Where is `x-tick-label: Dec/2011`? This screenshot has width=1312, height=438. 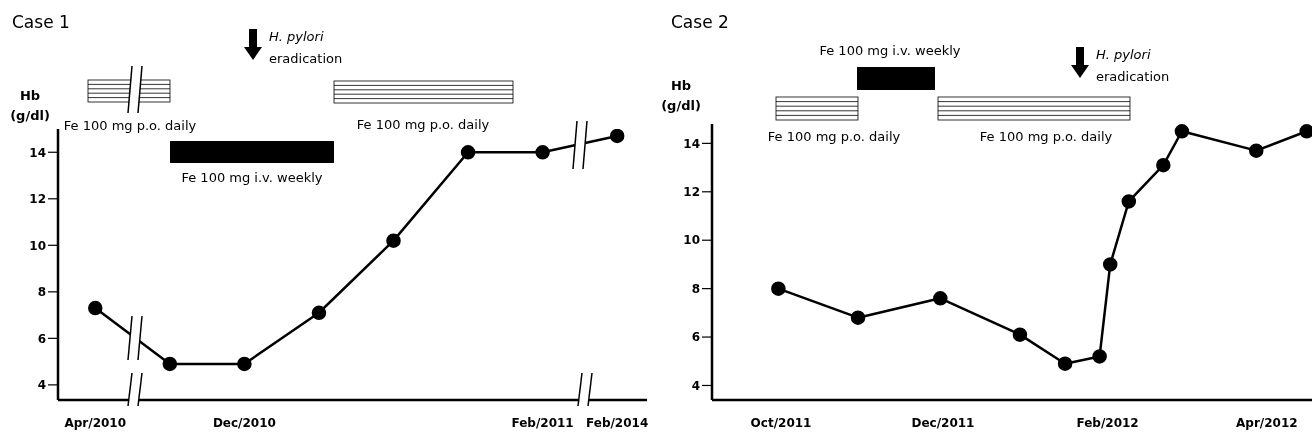 x-tick-label: Dec/2011 is located at coordinates (943, 422).